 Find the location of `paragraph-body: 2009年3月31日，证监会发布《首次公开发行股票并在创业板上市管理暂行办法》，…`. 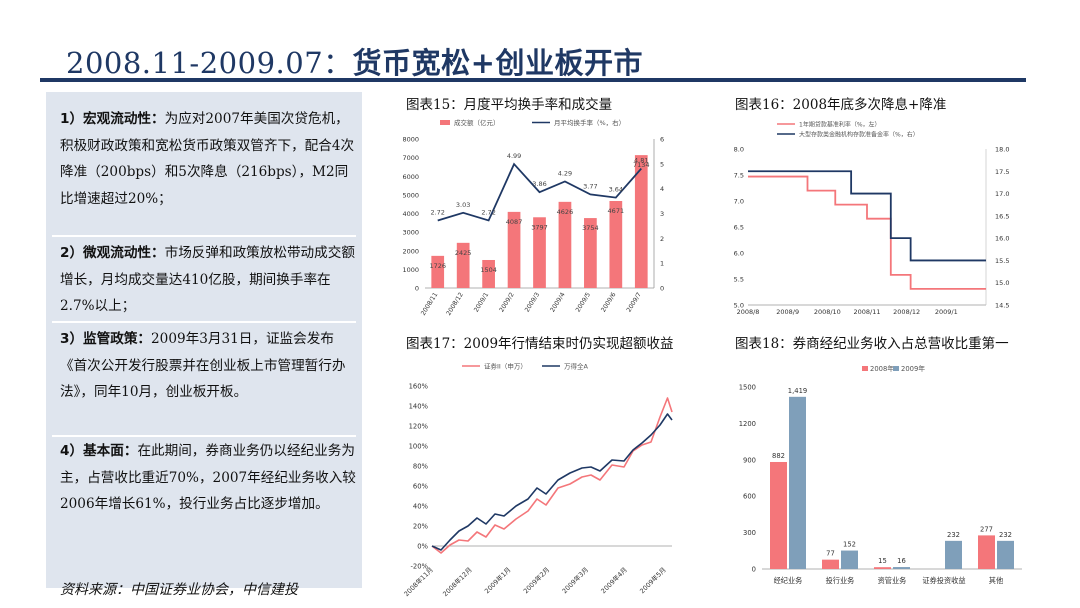

paragraph-body: 2009年3月31日，证监会发布《首次公开发行股票并在创业板上市管理暂行办法》，… is located at coordinates (203, 365).